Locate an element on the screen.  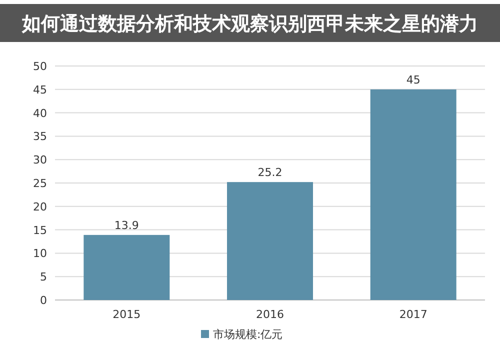
y-tick-label: 45 is located at coordinates (40, 89).